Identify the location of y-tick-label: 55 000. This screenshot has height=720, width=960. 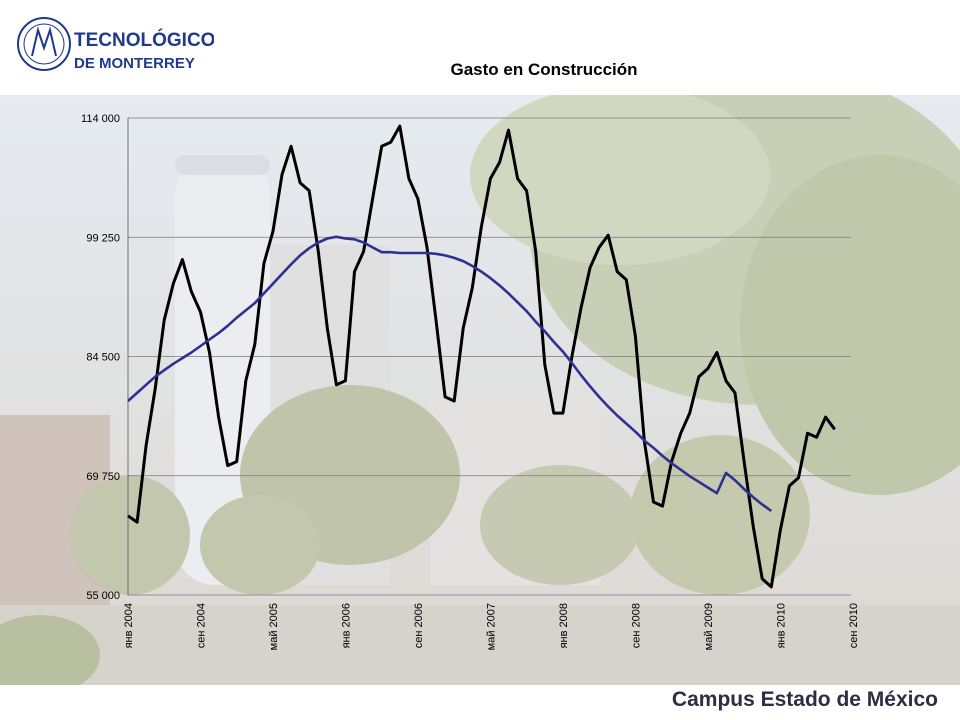
(103, 596).